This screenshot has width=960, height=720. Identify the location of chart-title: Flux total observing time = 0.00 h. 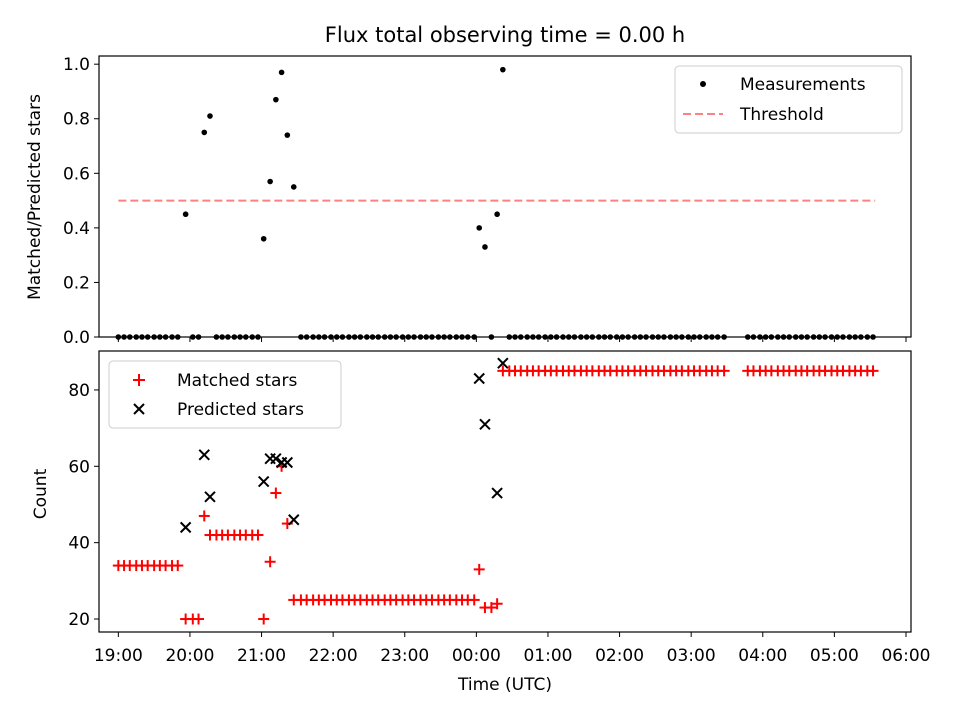
(505, 35).